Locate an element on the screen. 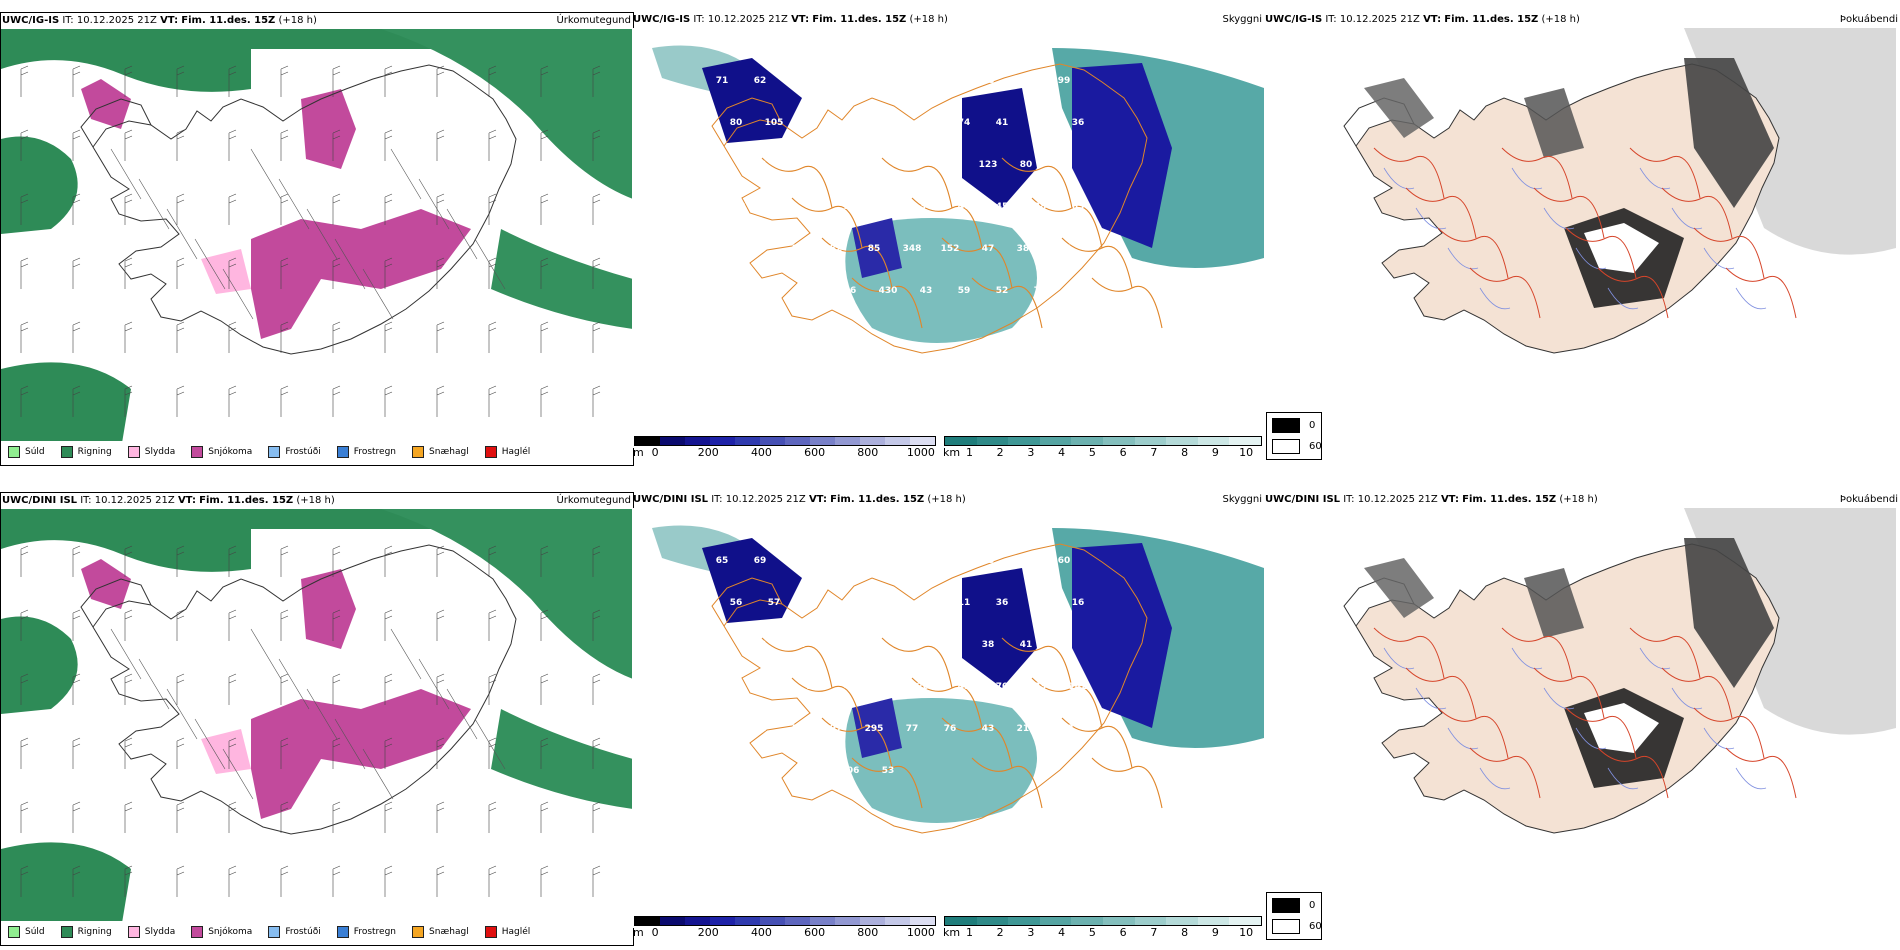 The image size is (1900, 950). legend-item: Frostregn is located at coordinates (366, 452).